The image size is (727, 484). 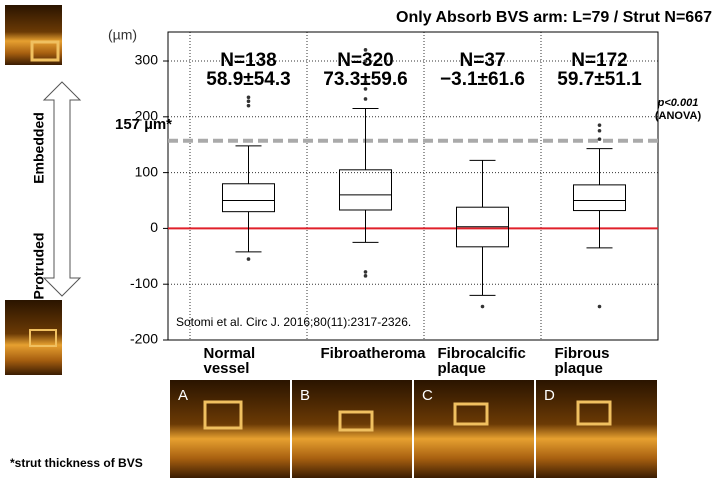 I want to click on stat-label: 73.3±59.6, so click(x=365, y=79).